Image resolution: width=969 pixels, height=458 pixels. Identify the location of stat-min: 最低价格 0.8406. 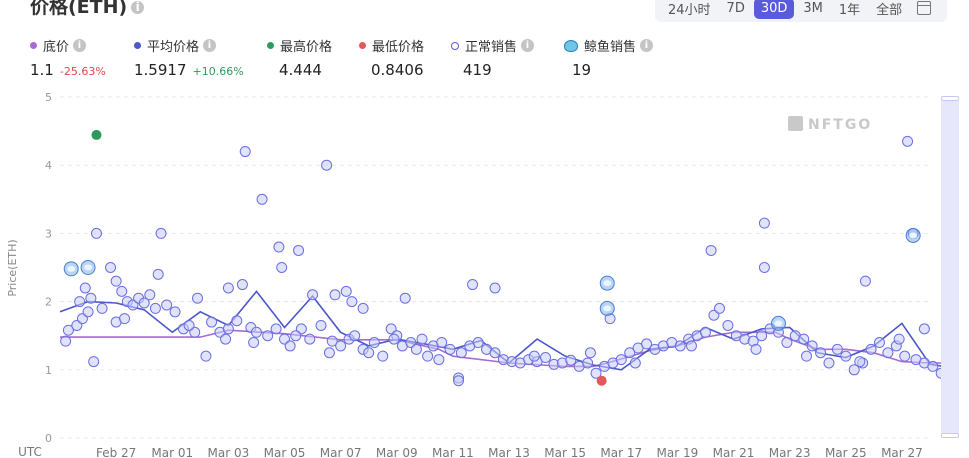
(391, 57).